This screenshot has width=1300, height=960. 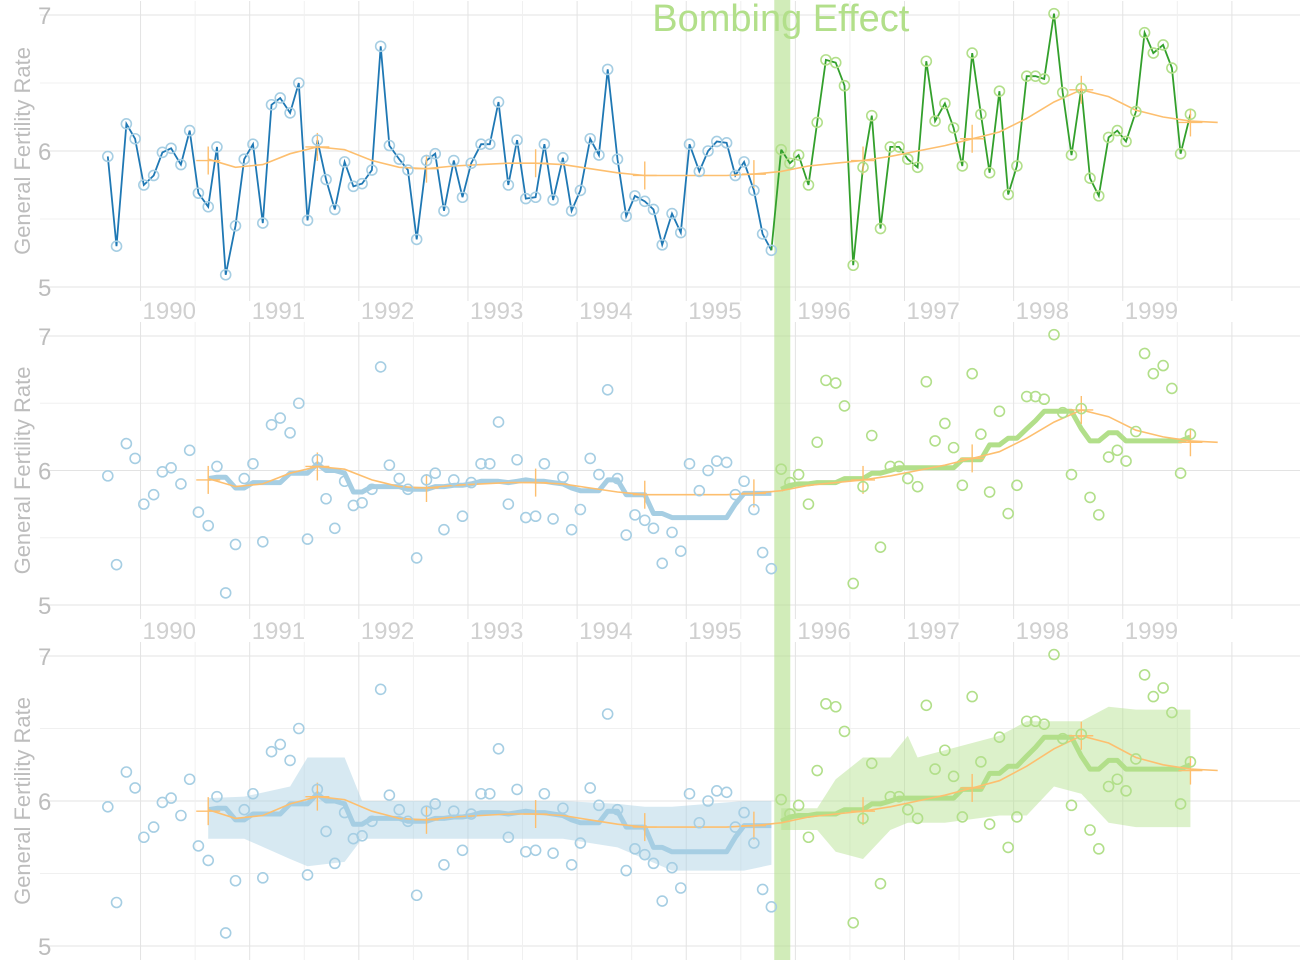 What do you see at coordinates (780, 20) in the screenshot?
I see `bombing-effect-annotation: Bombing Effect` at bounding box center [780, 20].